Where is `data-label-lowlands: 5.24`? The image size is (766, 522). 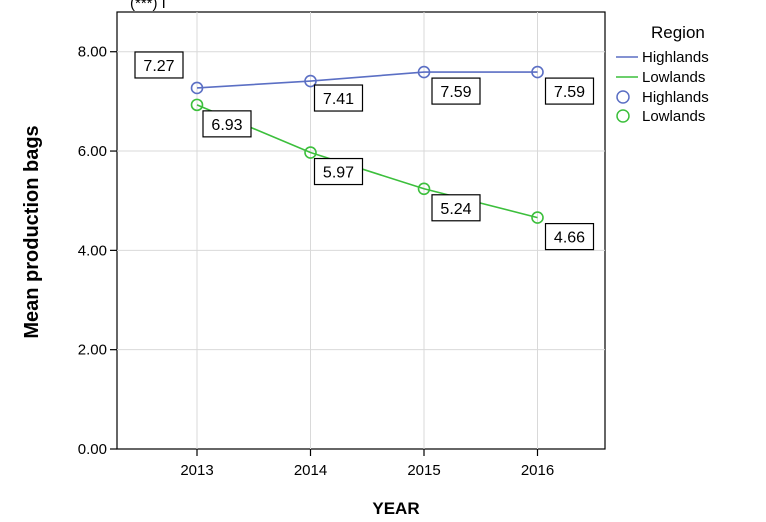
data-label-lowlands: 5.24 is located at coordinates (455, 209).